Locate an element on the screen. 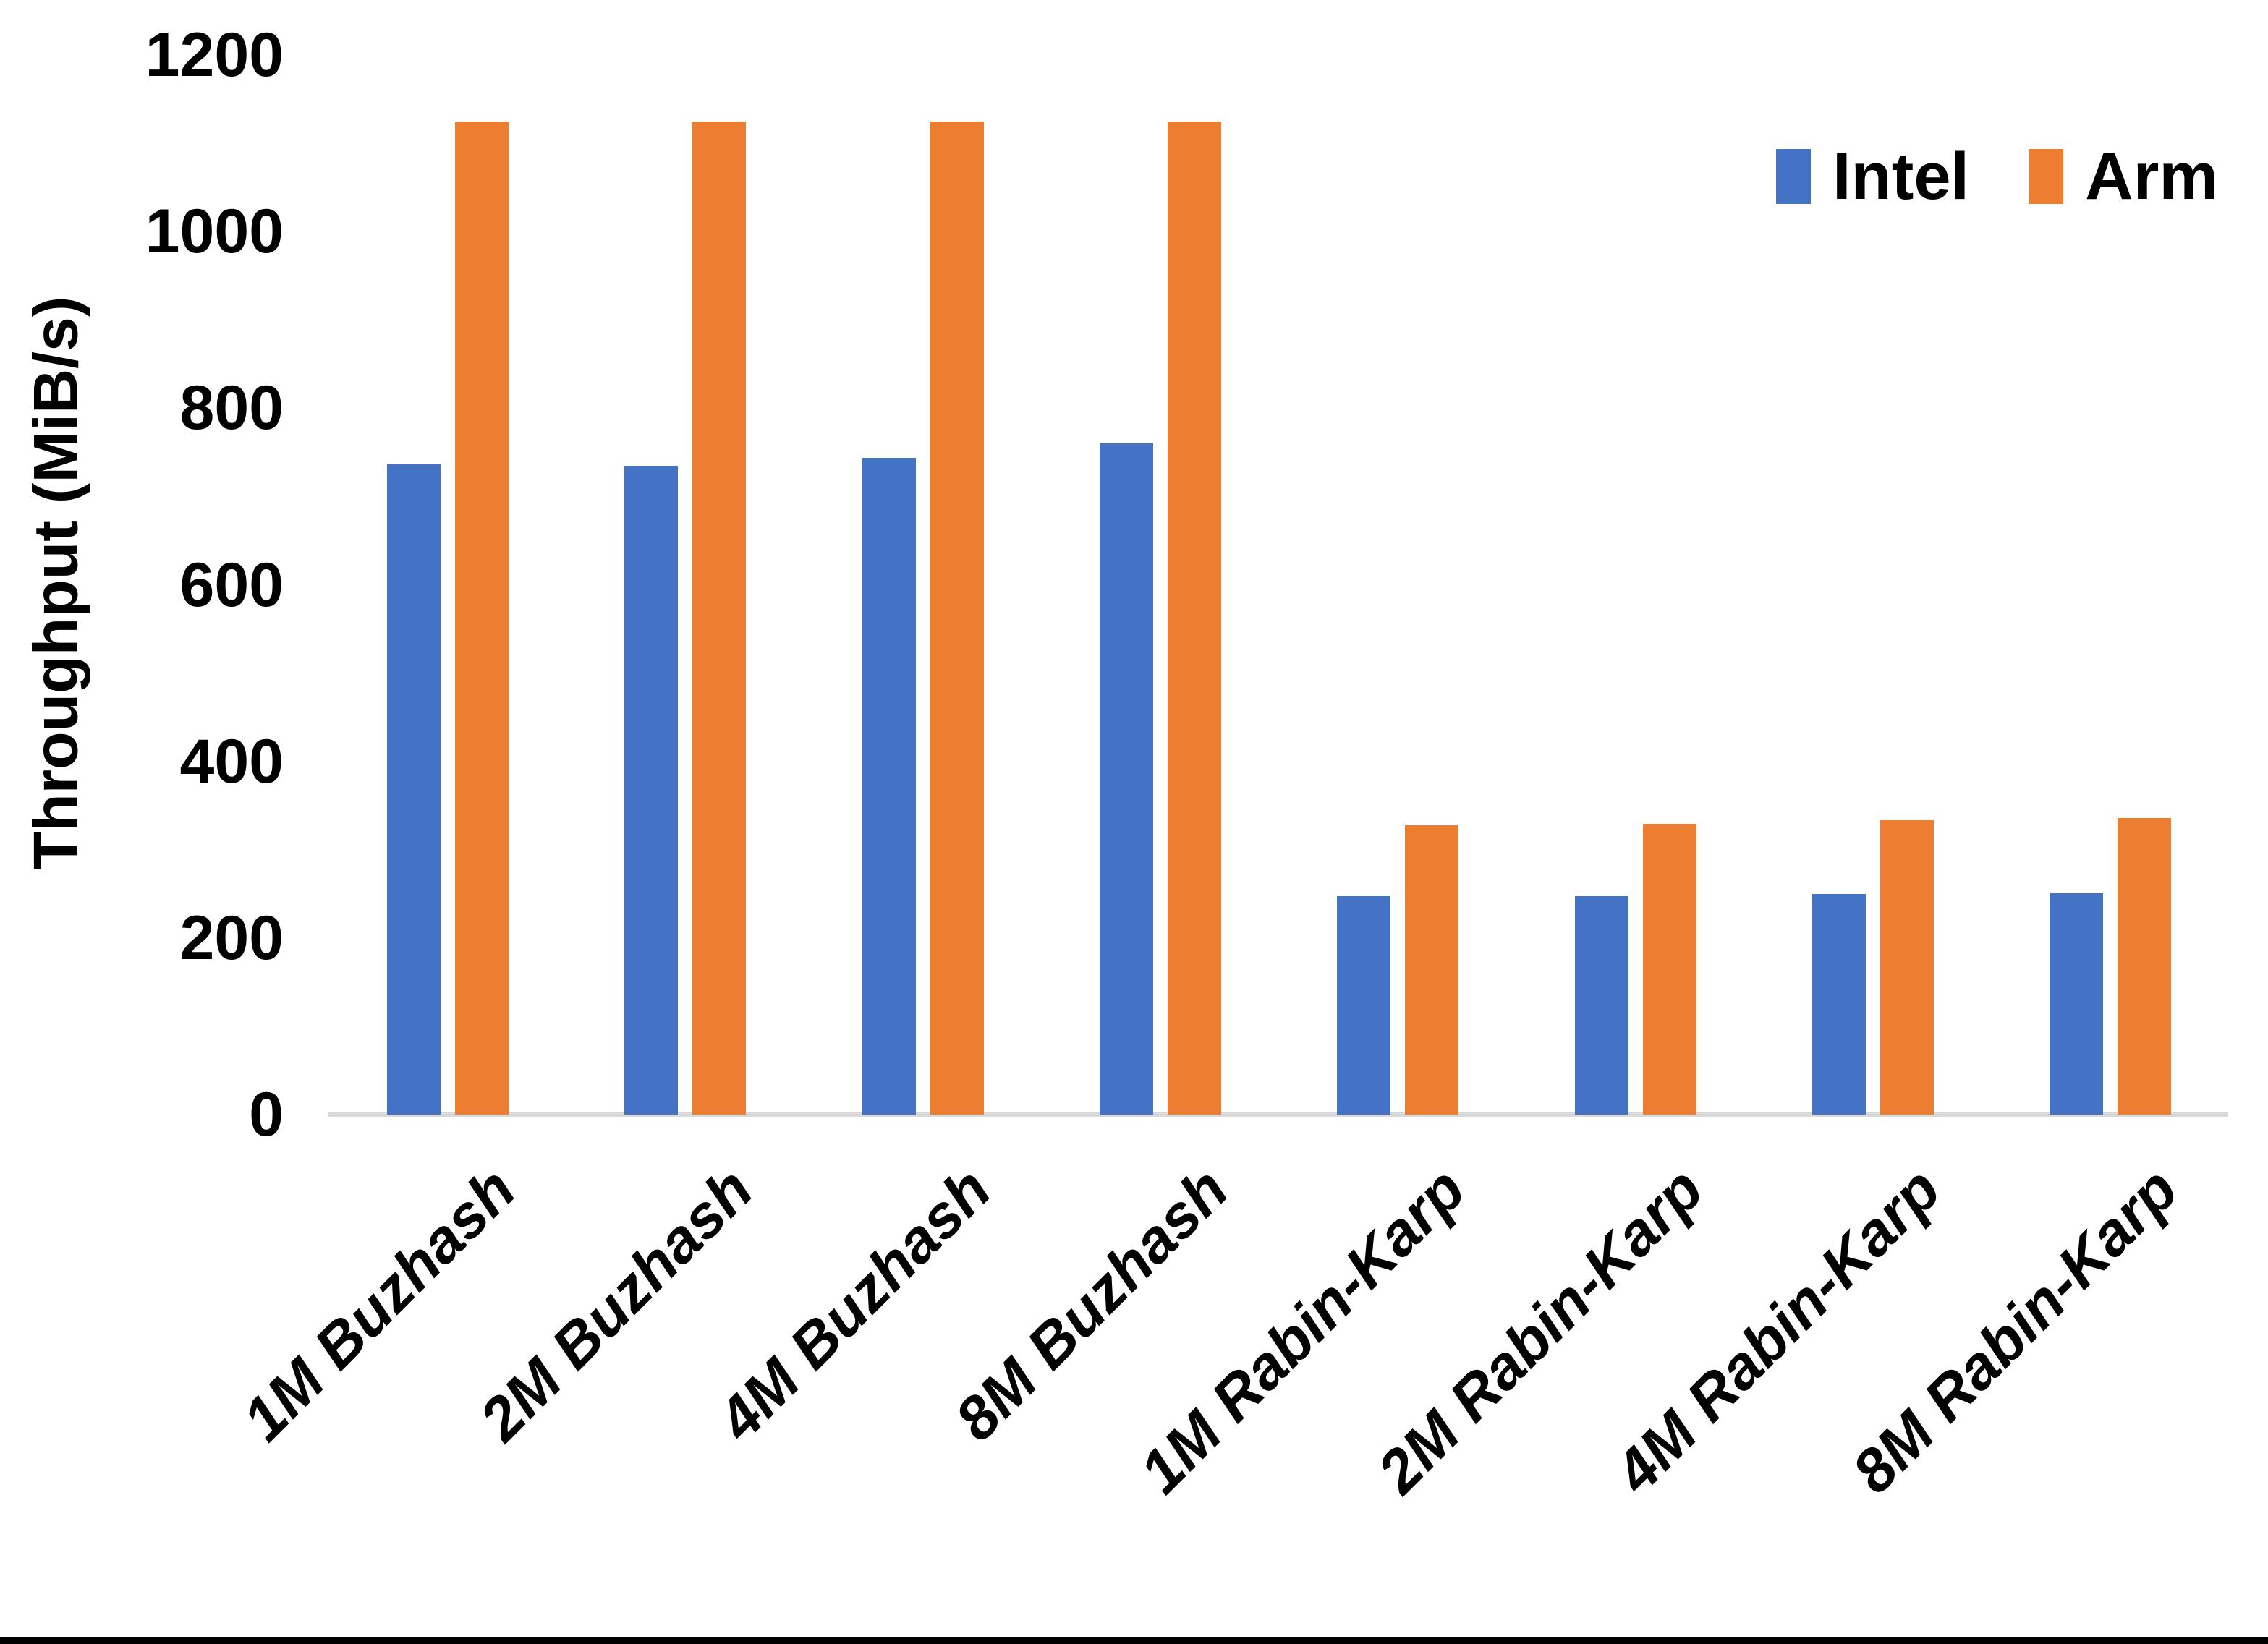 Image resolution: width=2268 pixels, height=1644 pixels. legend-label-intel: Intel is located at coordinates (1901, 176).